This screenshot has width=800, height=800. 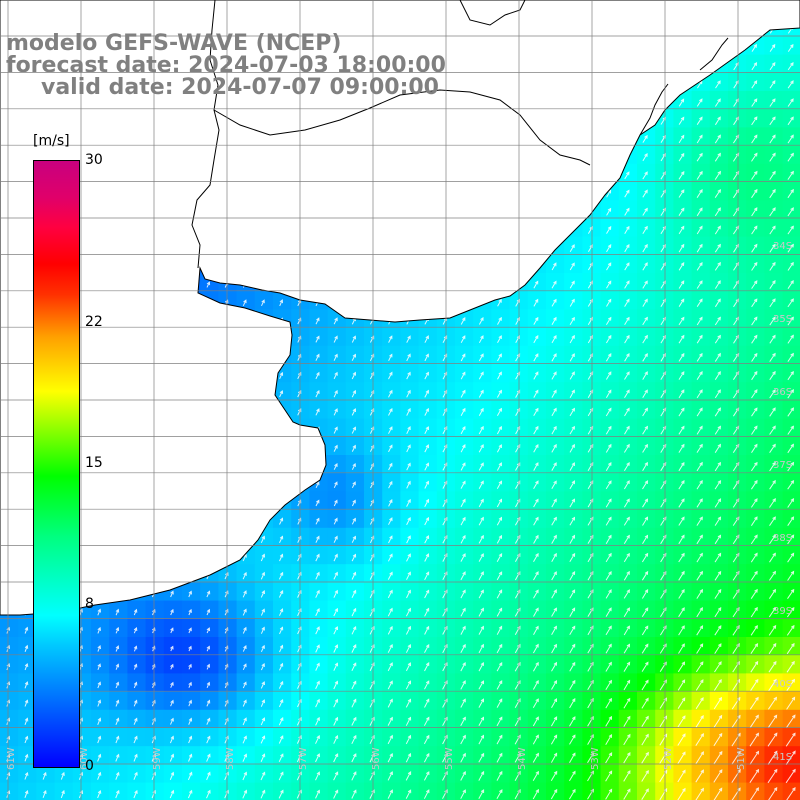 I want to click on lon-label: 59W, so click(x=157, y=758).